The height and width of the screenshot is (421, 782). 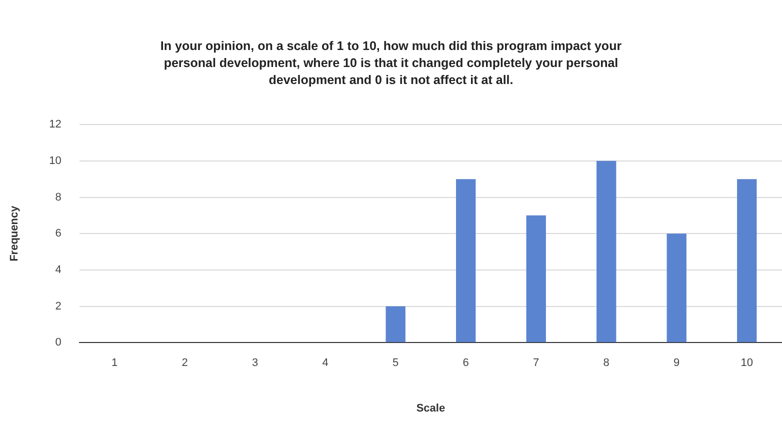 What do you see at coordinates (536, 363) in the screenshot?
I see `x-tick-label: 7` at bounding box center [536, 363].